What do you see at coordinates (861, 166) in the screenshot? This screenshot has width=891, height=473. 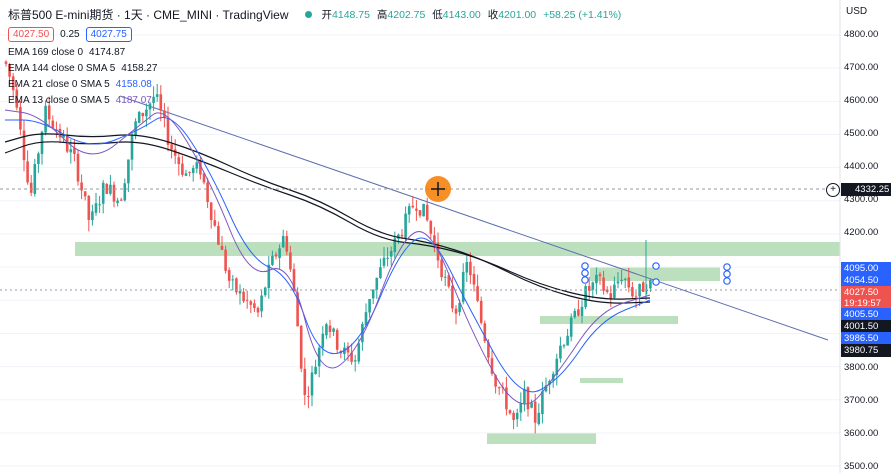 I see `price-tick: 4400.00` at bounding box center [861, 166].